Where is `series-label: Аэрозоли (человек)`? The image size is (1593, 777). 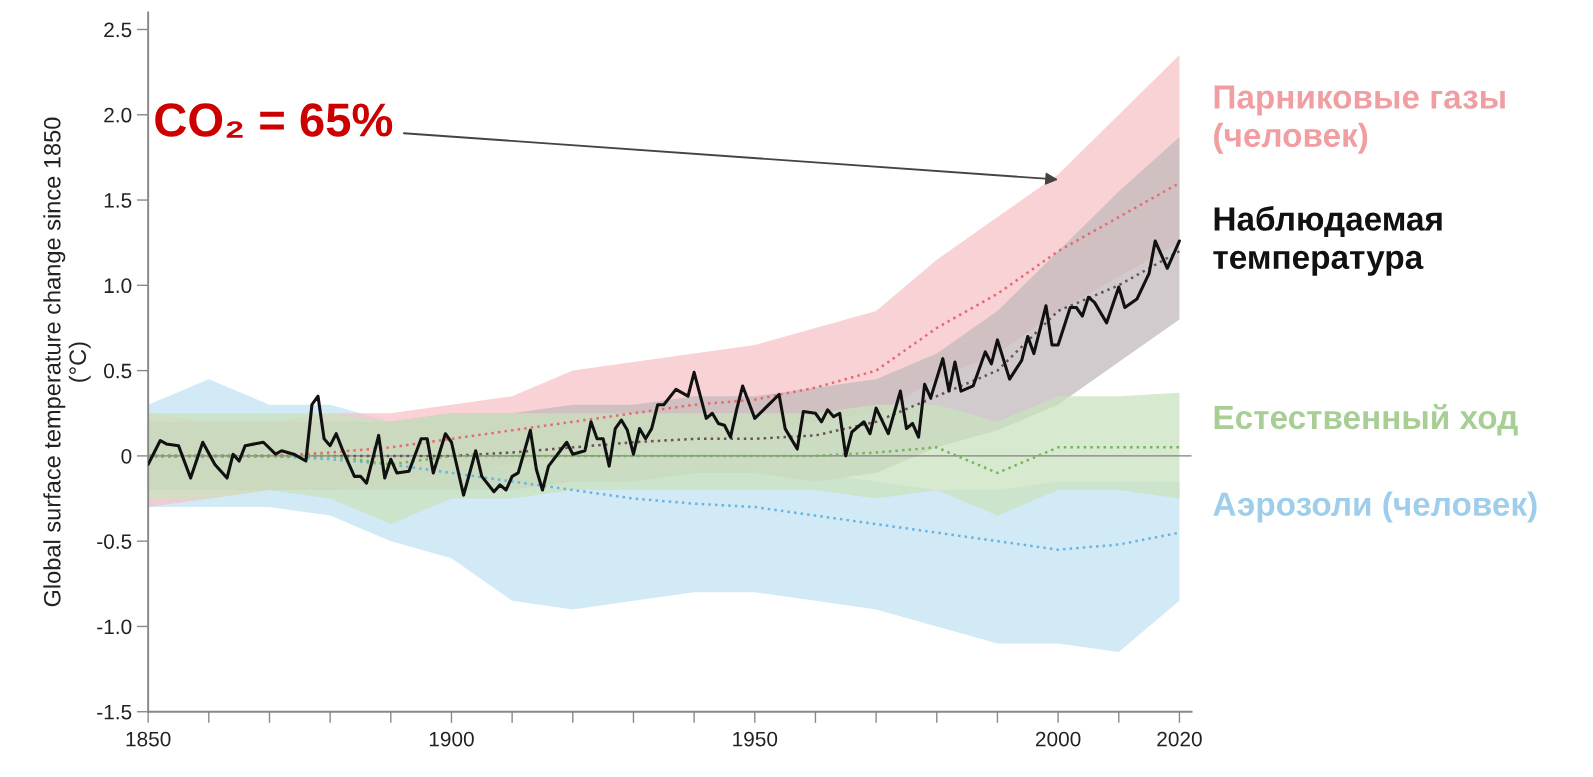
series-label: Аэрозоли (человек) is located at coordinates (1375, 507).